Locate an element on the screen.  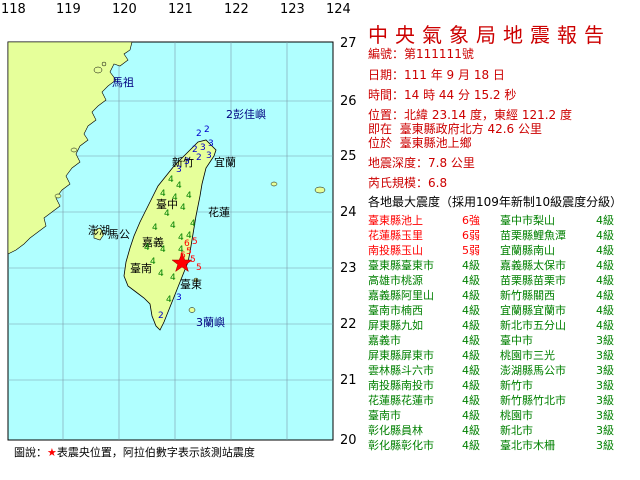
station-name: 嘉義市 is located at coordinates (384, 340).